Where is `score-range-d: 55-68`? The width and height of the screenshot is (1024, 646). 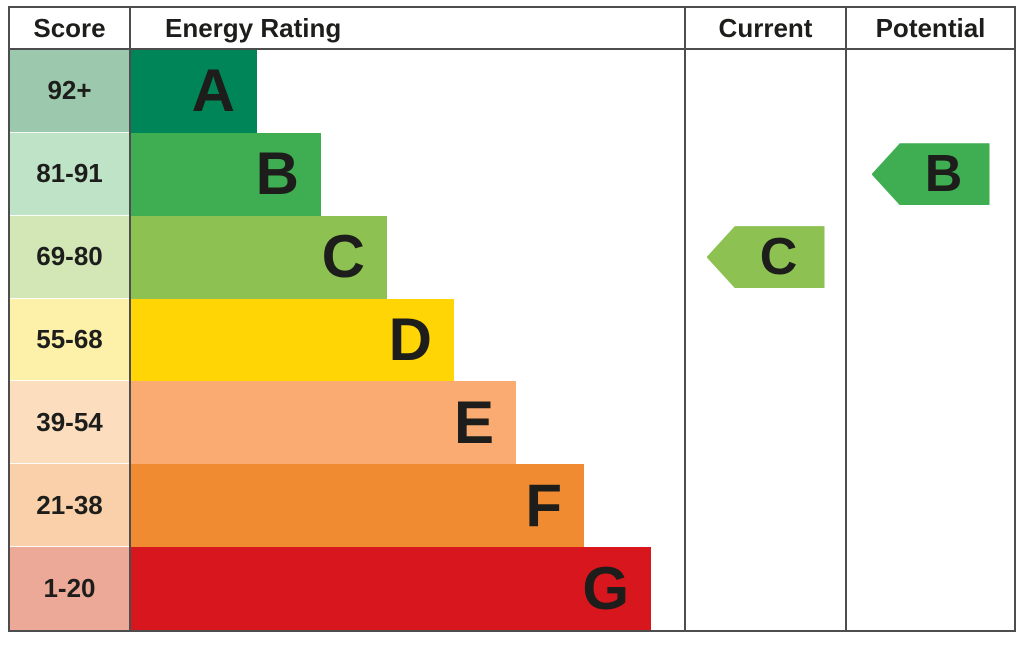 score-range-d: 55-68 is located at coordinates (69, 340).